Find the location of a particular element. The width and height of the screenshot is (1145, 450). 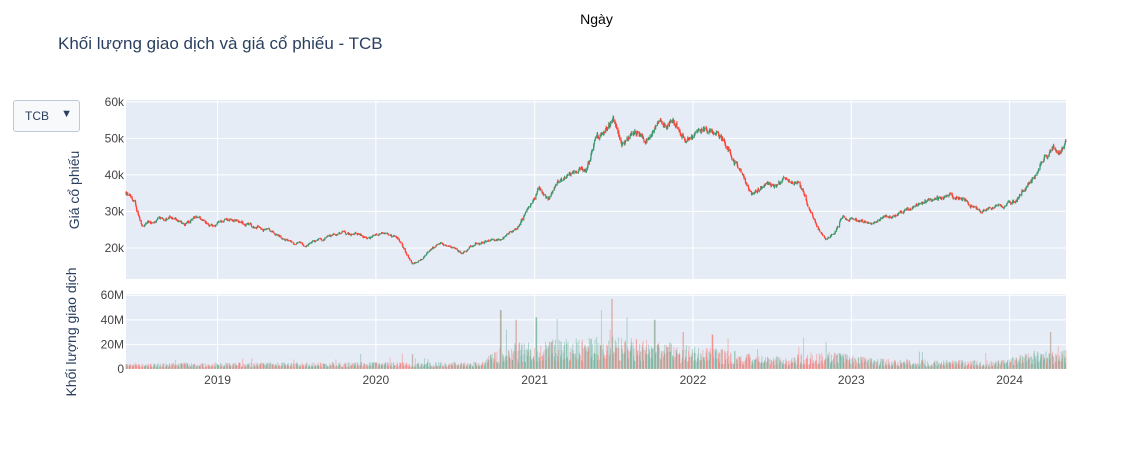

stock-symbol-dropdown: TCB ▼ is located at coordinates (46, 116).